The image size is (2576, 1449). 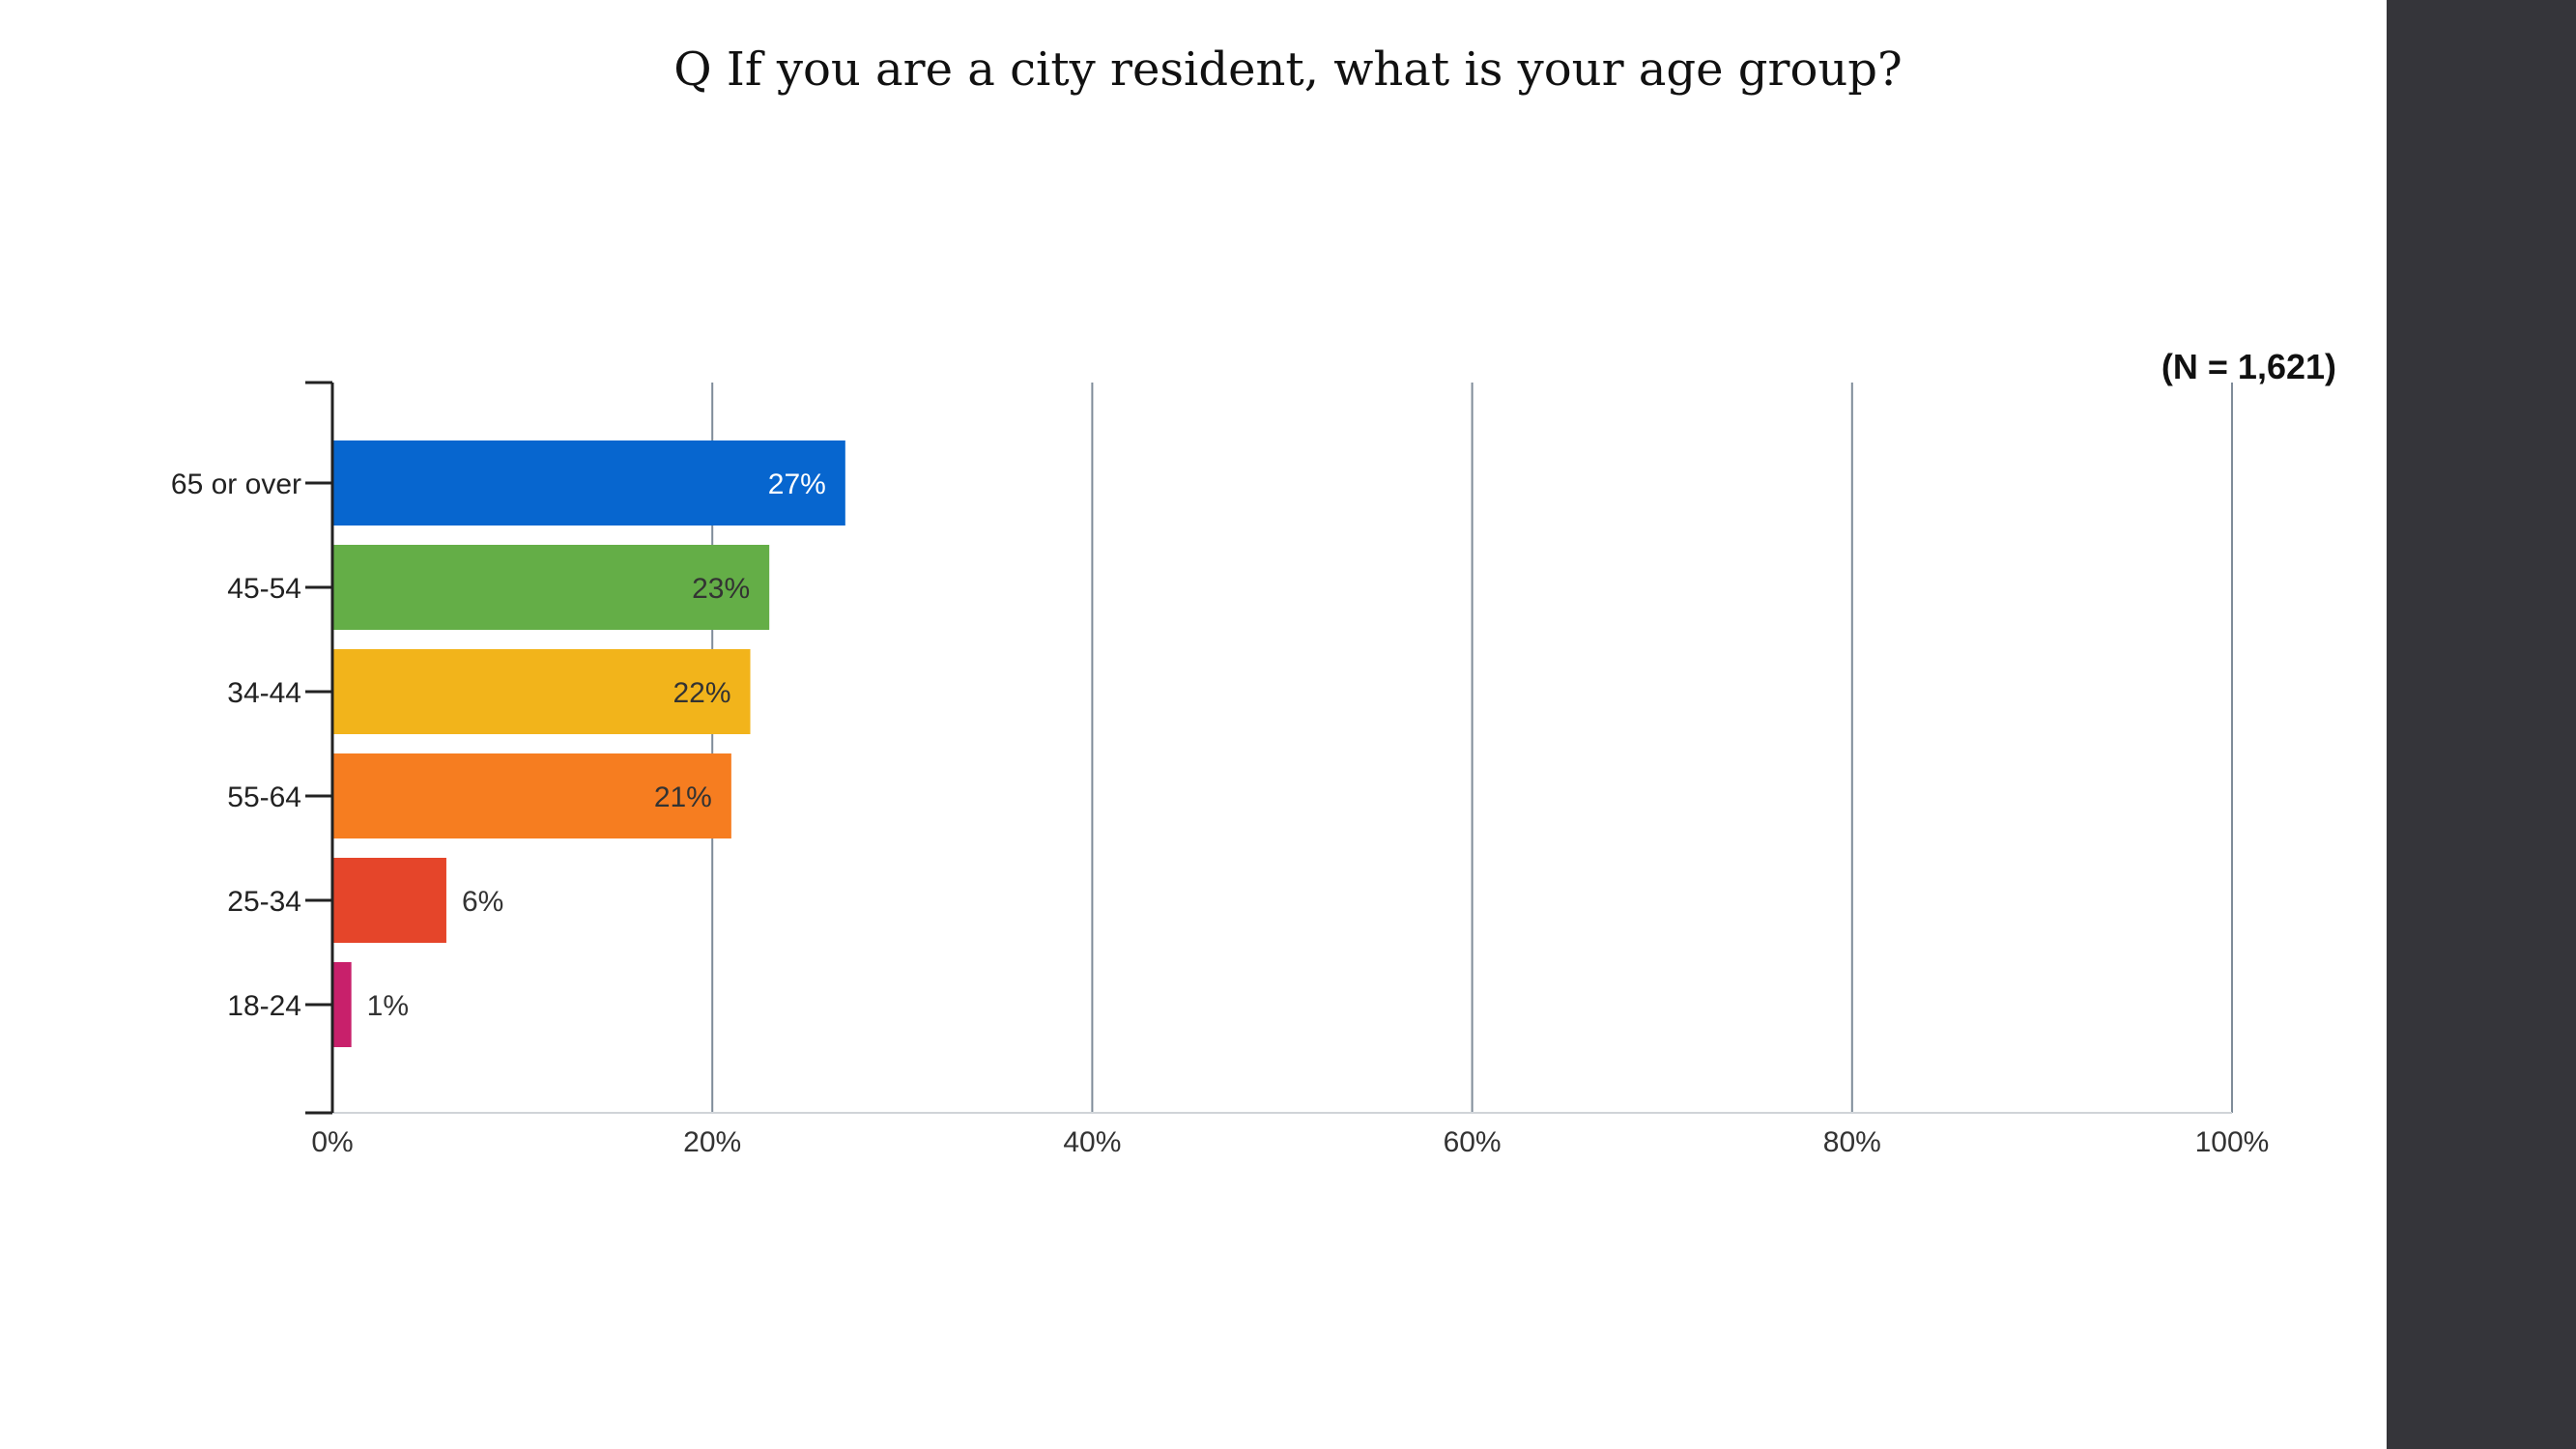 What do you see at coordinates (683, 797) in the screenshot?
I see `value-label: 21%` at bounding box center [683, 797].